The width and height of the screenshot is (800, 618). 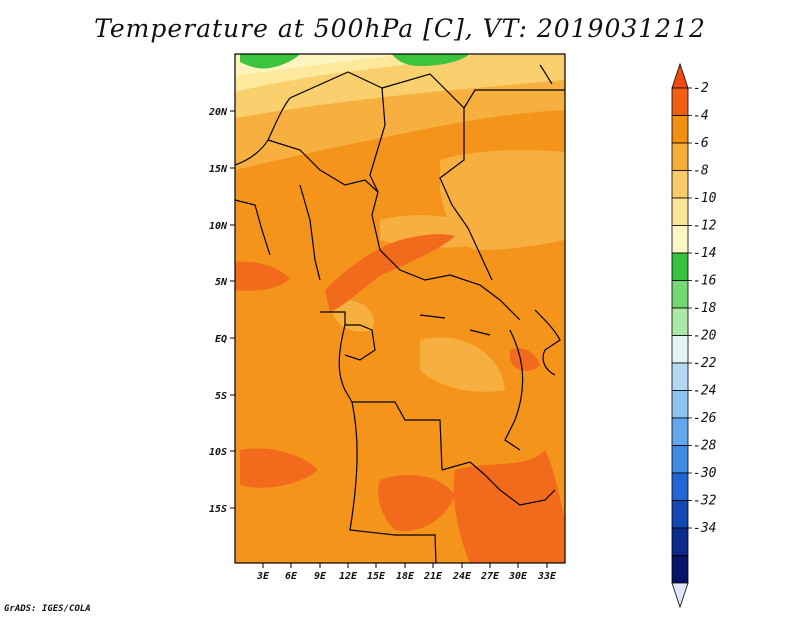 What do you see at coordinates (221, 396) in the screenshot?
I see `lat-tick-label: 5S` at bounding box center [221, 396].